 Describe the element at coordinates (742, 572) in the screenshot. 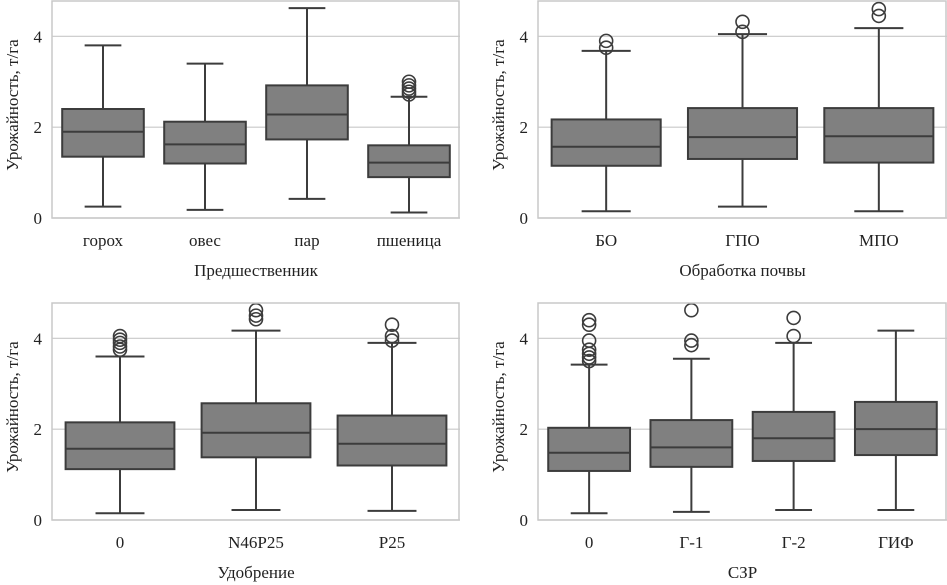

I see `x-axis-title: СЗР` at that location.